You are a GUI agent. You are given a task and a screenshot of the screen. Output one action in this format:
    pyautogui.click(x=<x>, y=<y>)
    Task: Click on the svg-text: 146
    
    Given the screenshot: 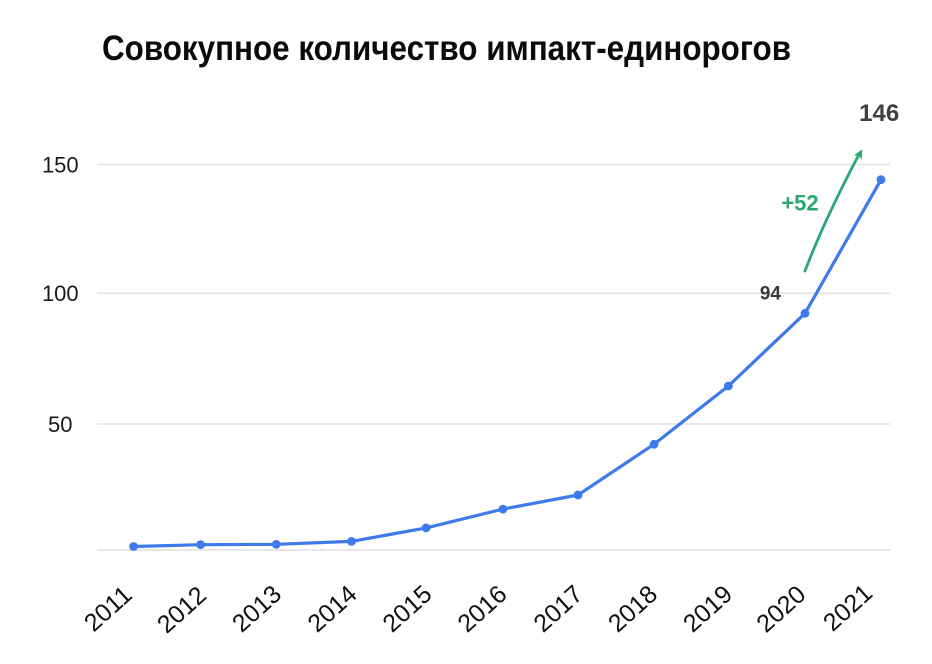 What is the action you would take?
    pyautogui.click(x=879, y=113)
    